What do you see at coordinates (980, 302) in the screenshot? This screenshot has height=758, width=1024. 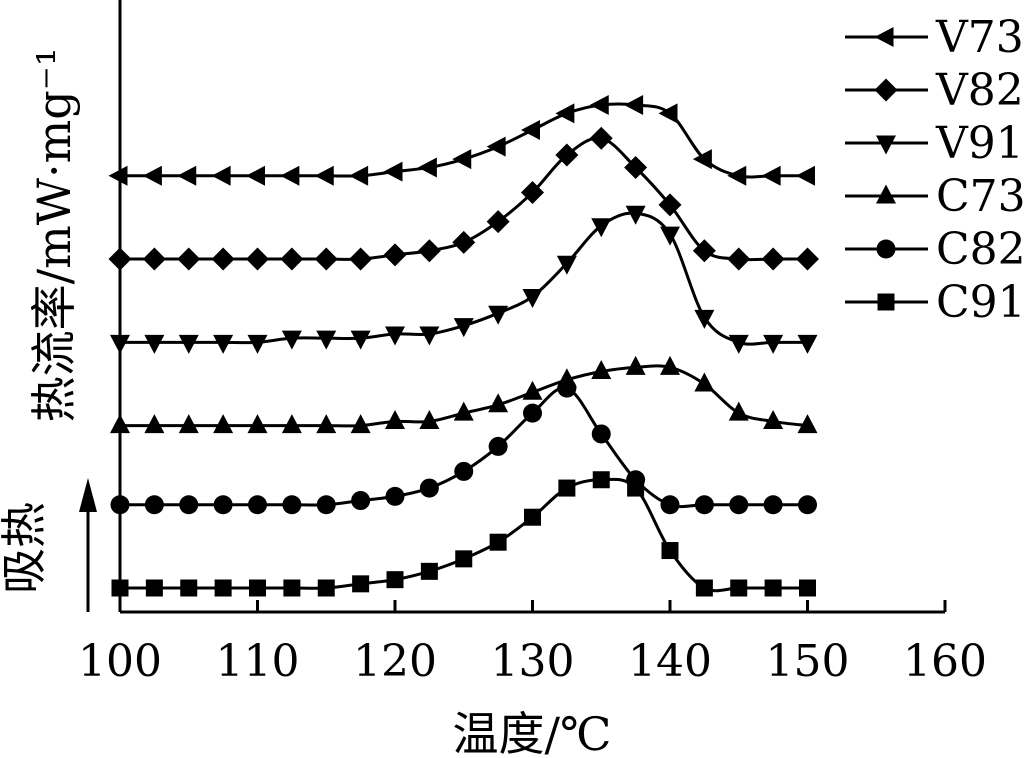 I see `legend-label: C91` at bounding box center [980, 302].